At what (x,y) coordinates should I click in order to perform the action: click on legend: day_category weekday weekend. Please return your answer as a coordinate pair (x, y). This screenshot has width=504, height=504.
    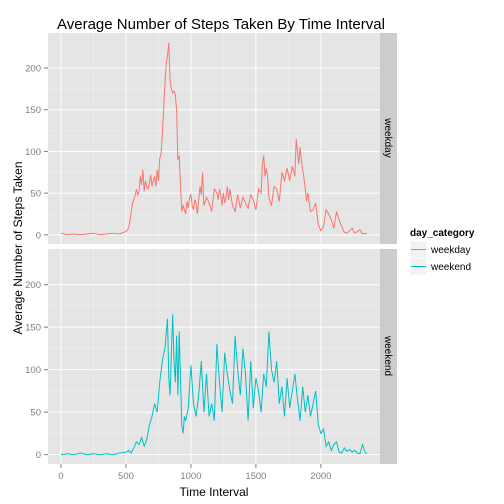
    Looking at the image, I should click on (442, 252).